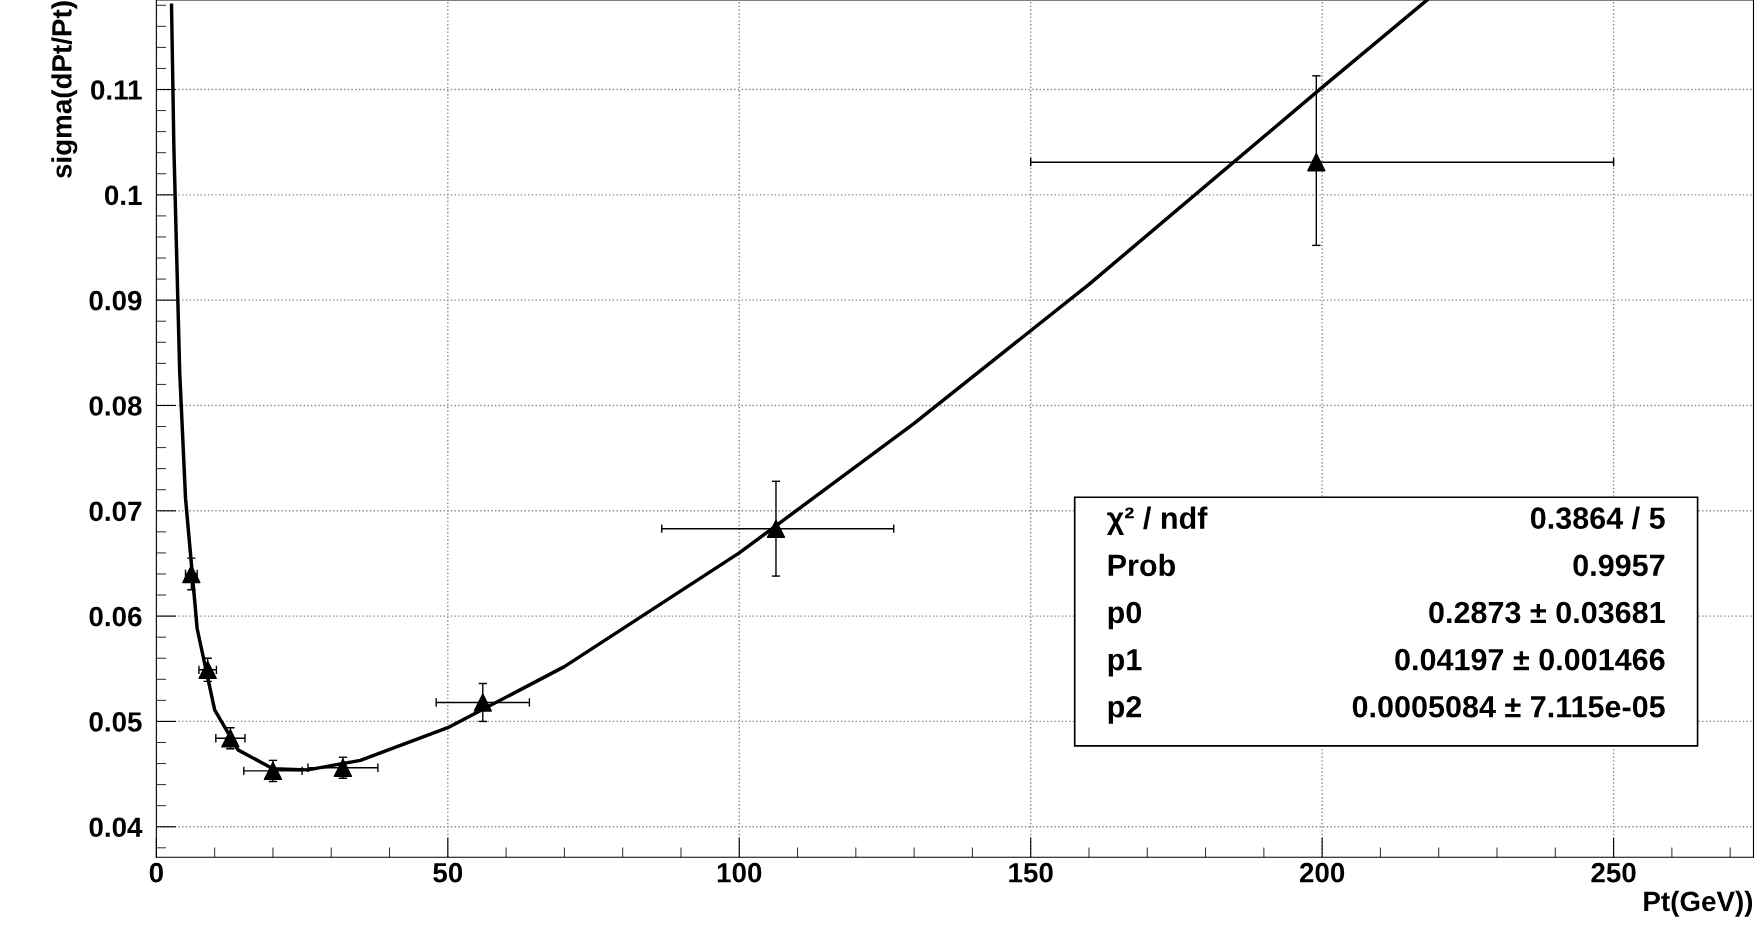 Image resolution: width=1757 pixels, height=940 pixels. I want to click on annotation: p2, so click(1125, 709).